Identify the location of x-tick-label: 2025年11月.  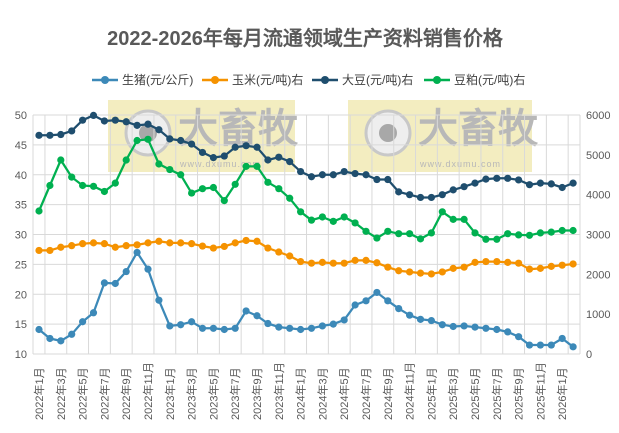
(540, 391).